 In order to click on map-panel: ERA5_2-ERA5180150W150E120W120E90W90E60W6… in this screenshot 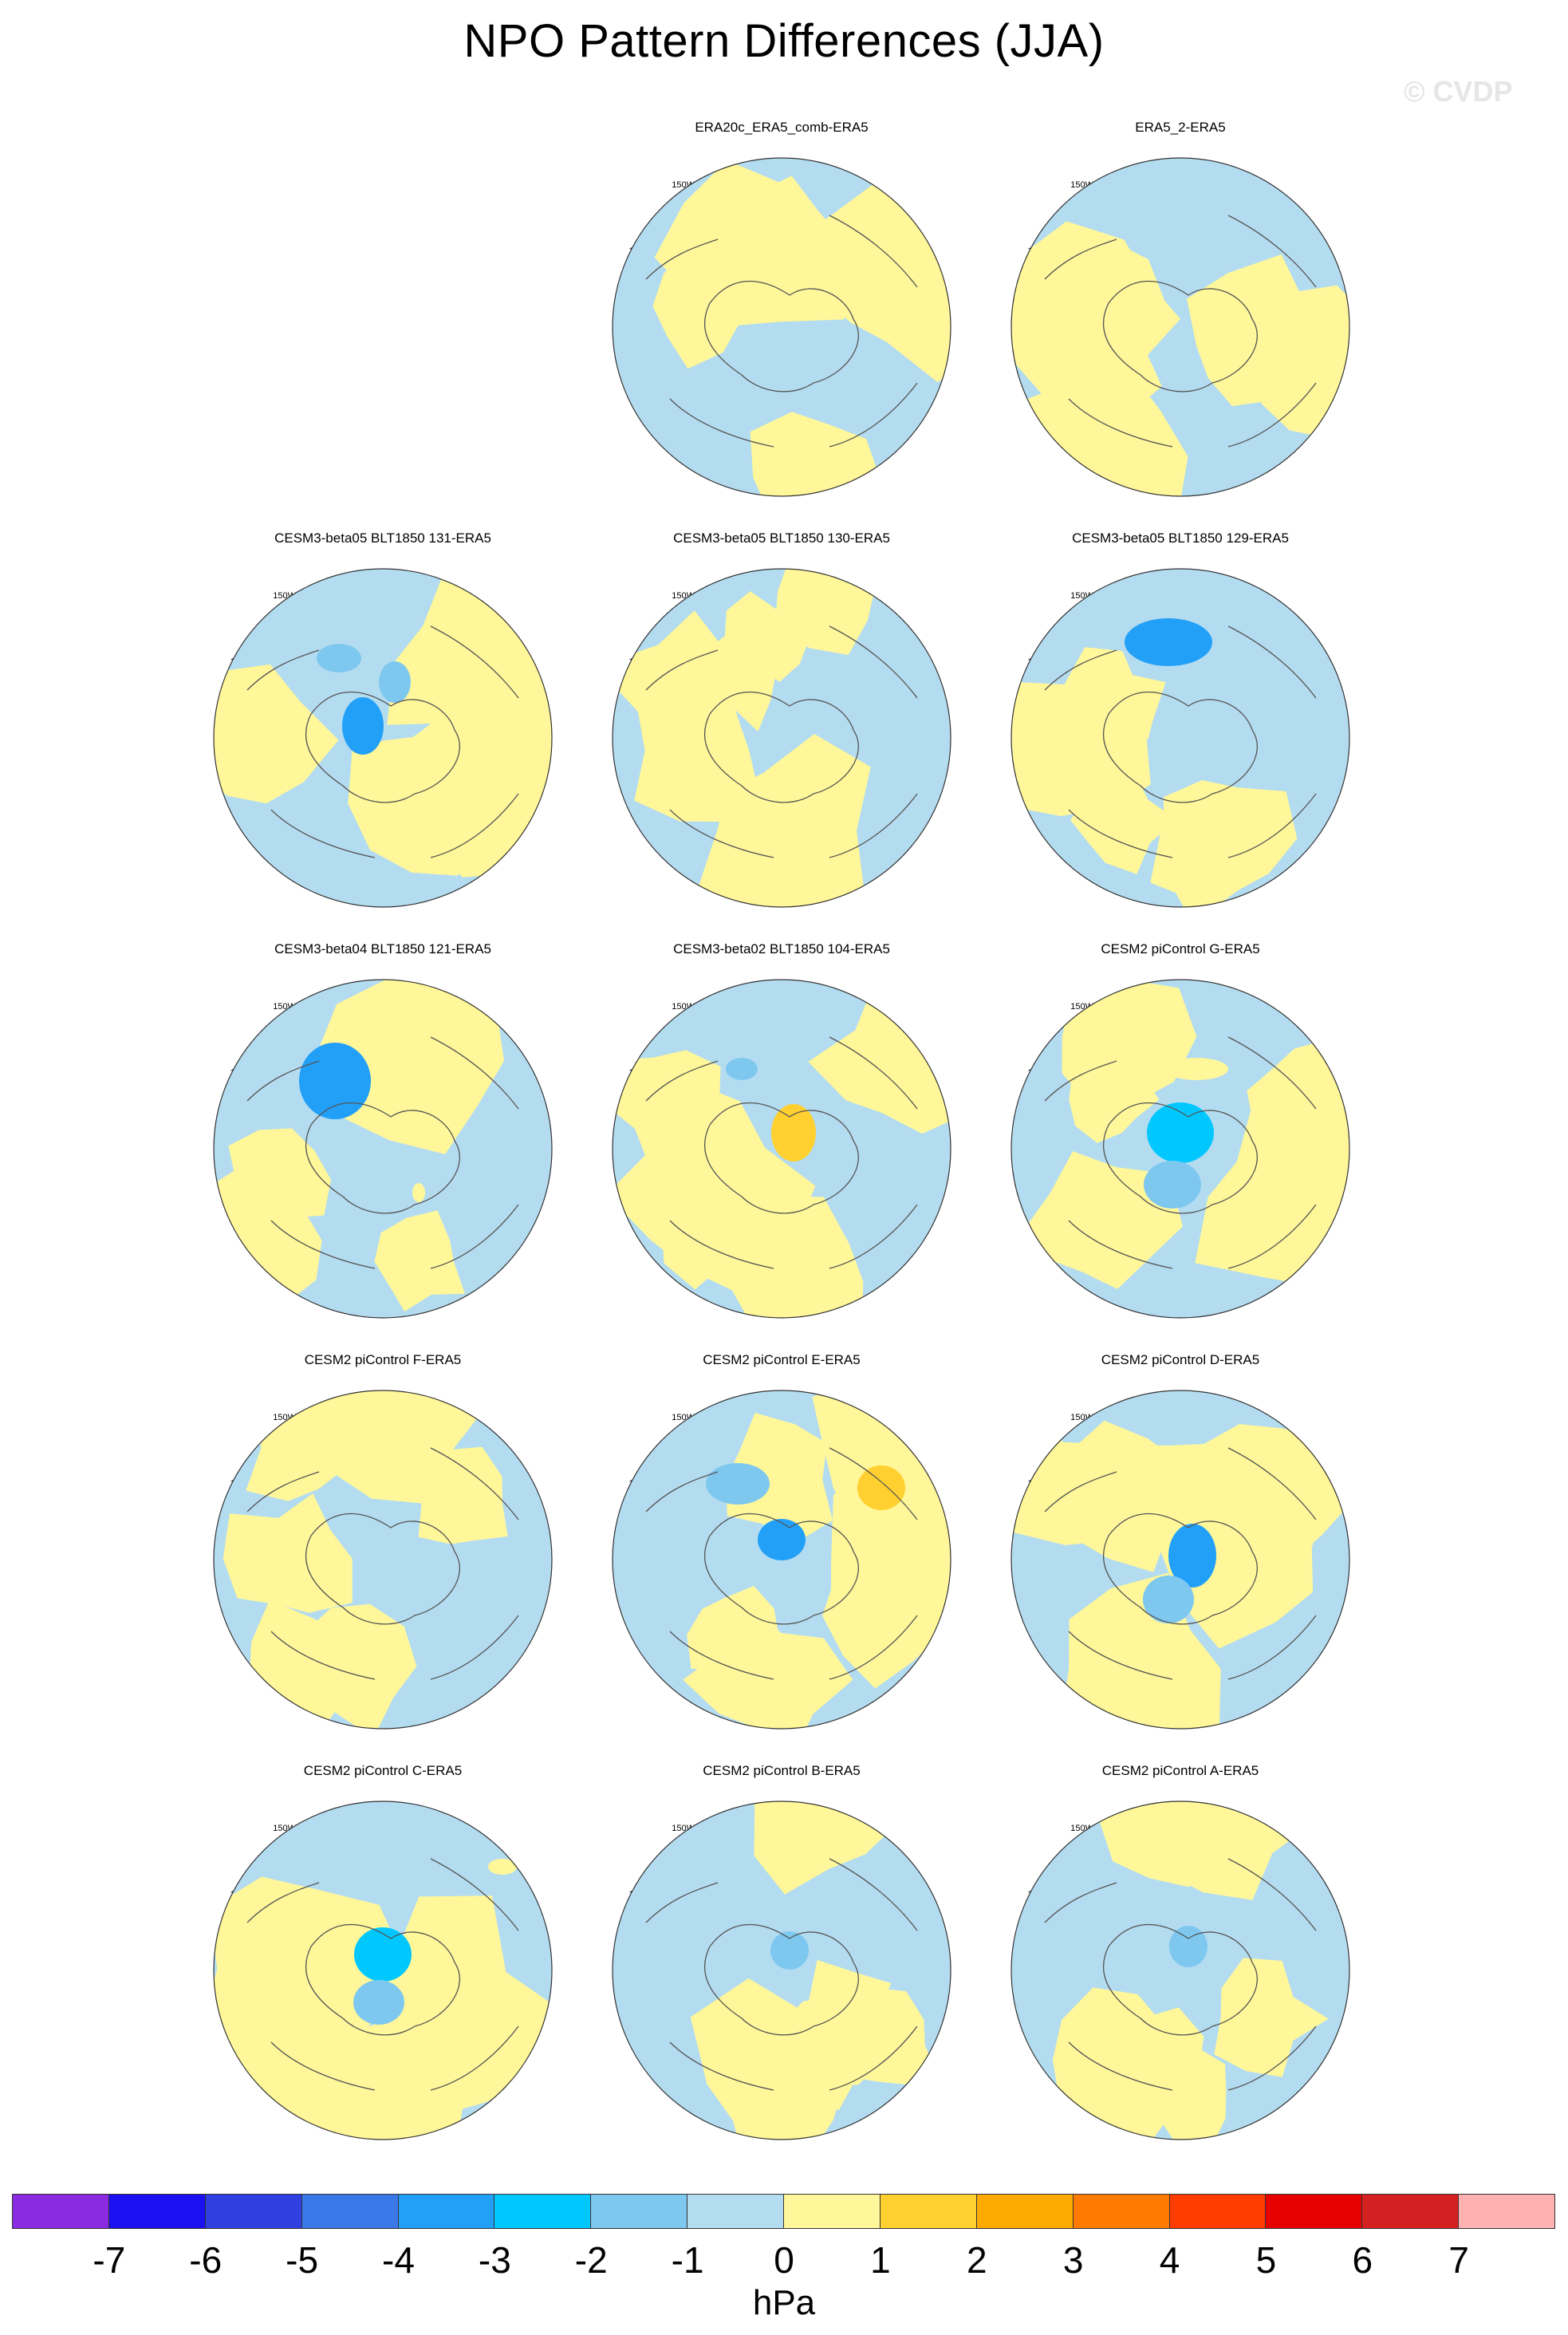, I will do `click(1180, 343)`.